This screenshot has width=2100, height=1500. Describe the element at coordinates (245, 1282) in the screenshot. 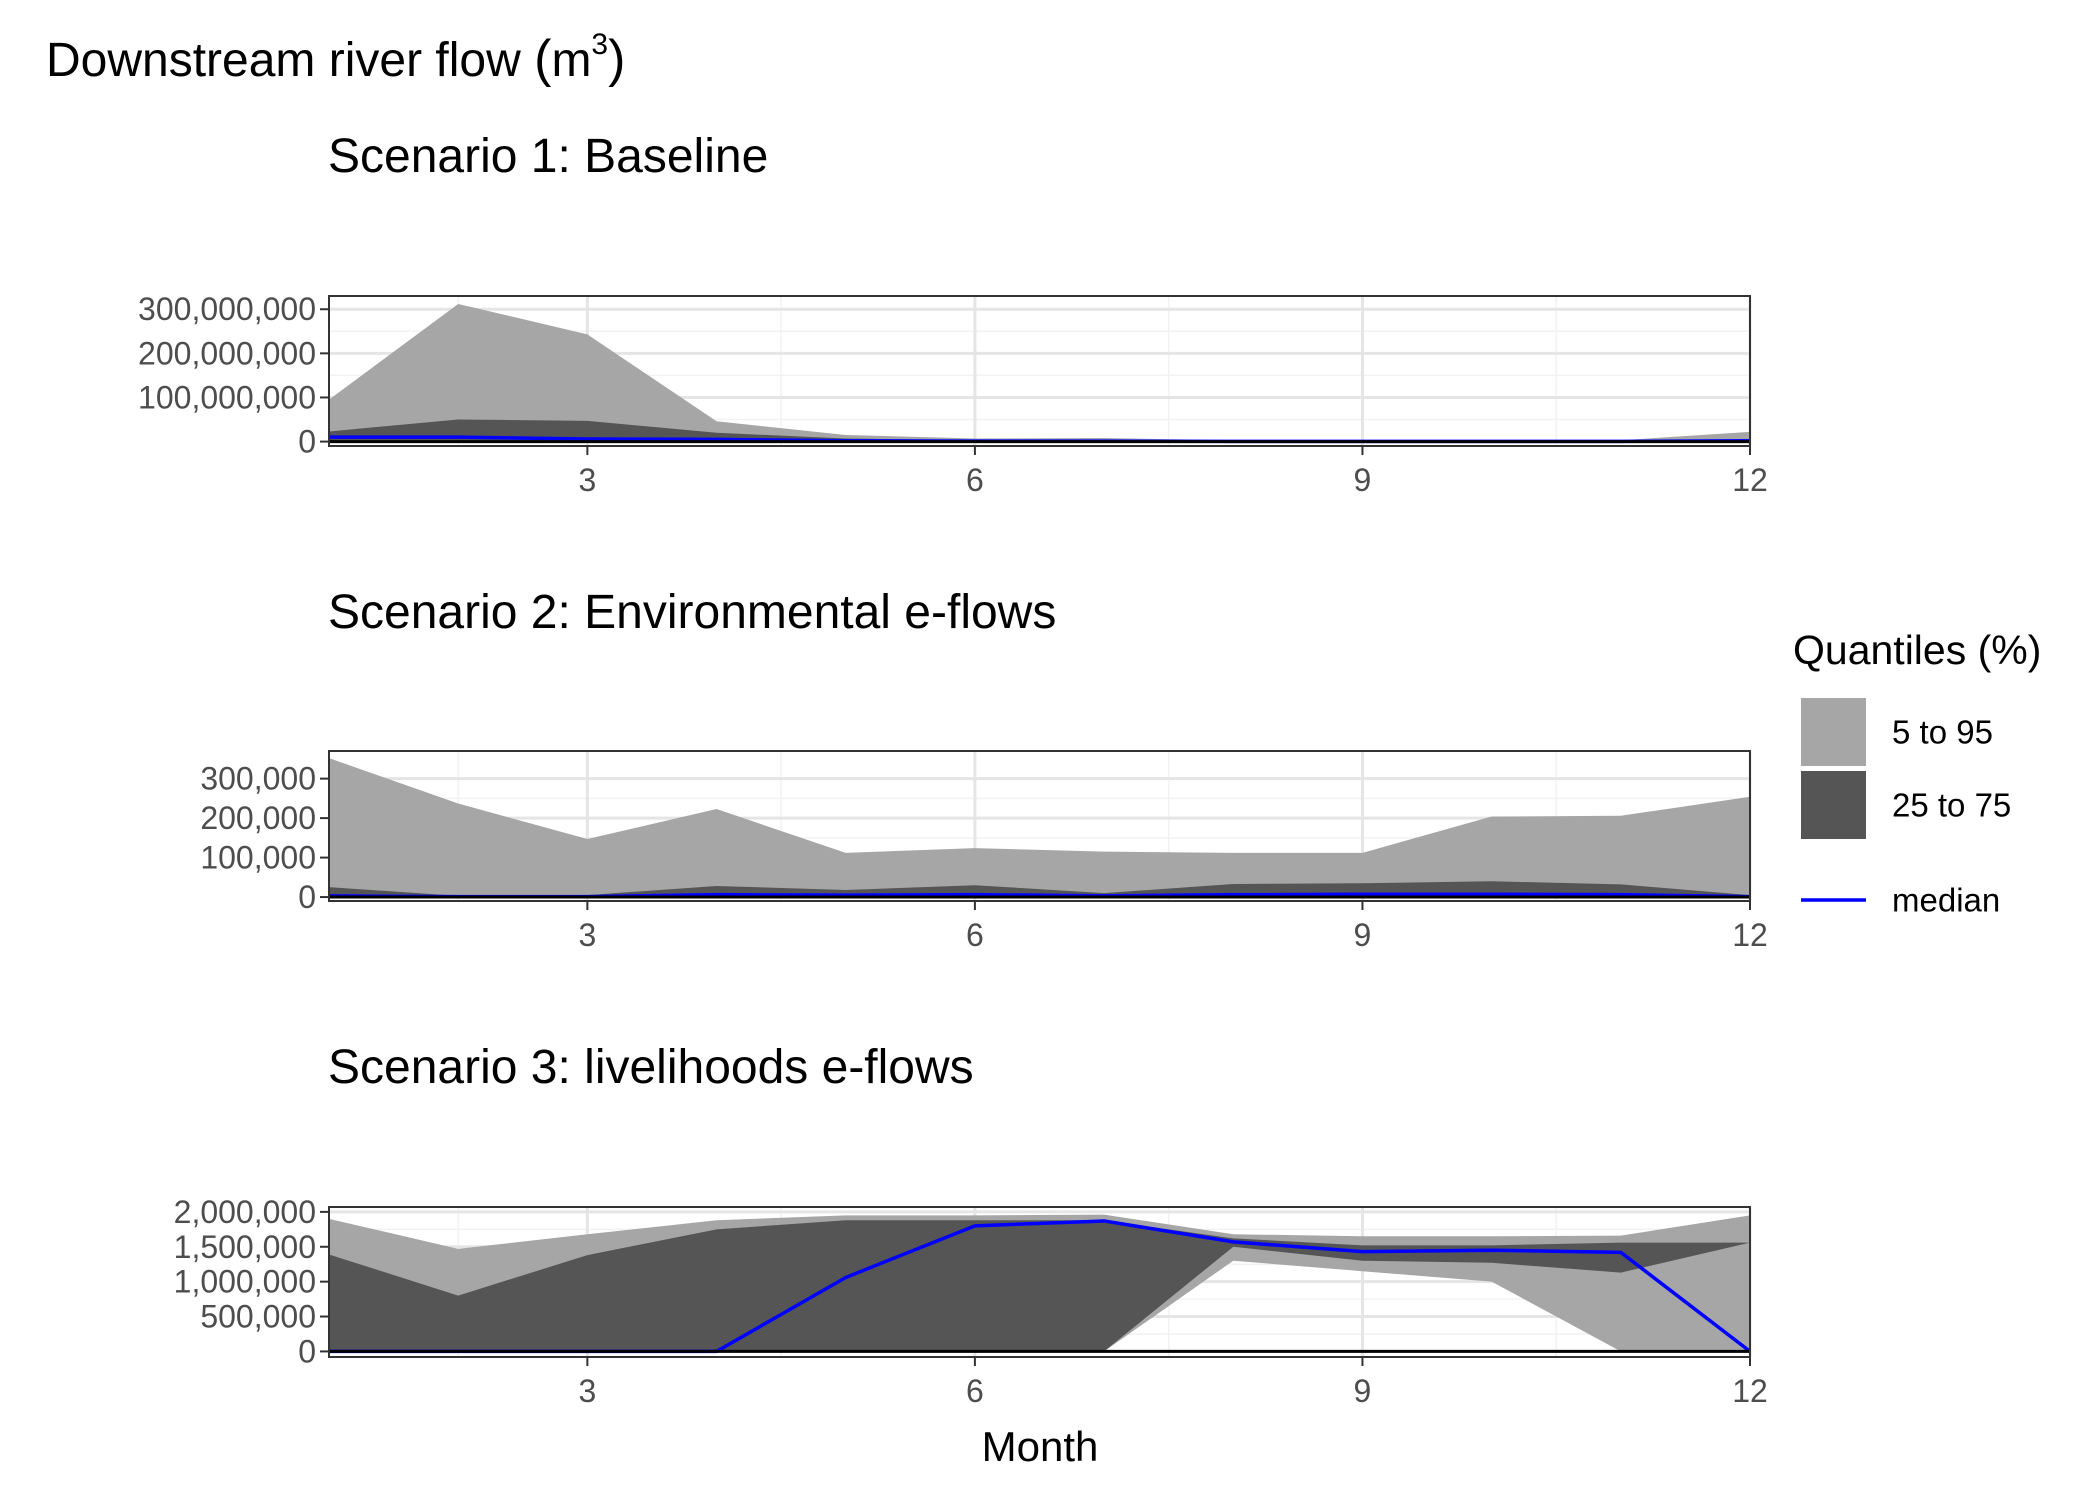

I see `y-tick-label: 1,000,000` at that location.